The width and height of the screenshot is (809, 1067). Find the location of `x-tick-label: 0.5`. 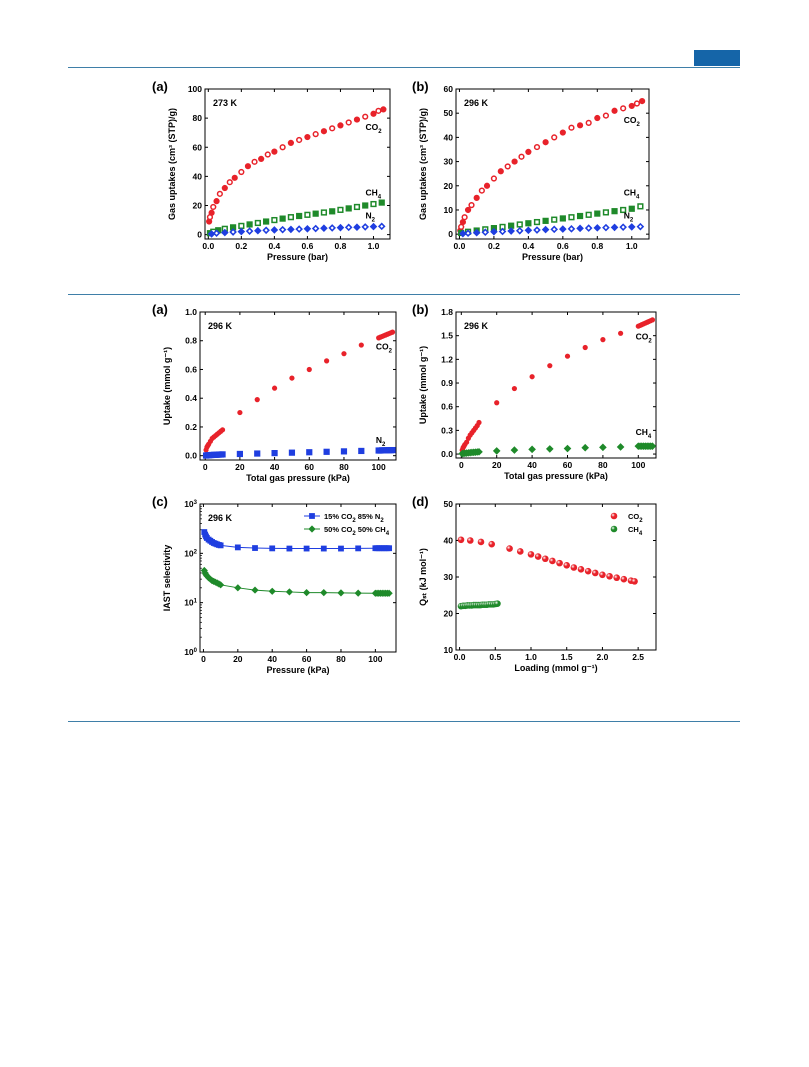

x-tick-label: 0.5 is located at coordinates (495, 657).